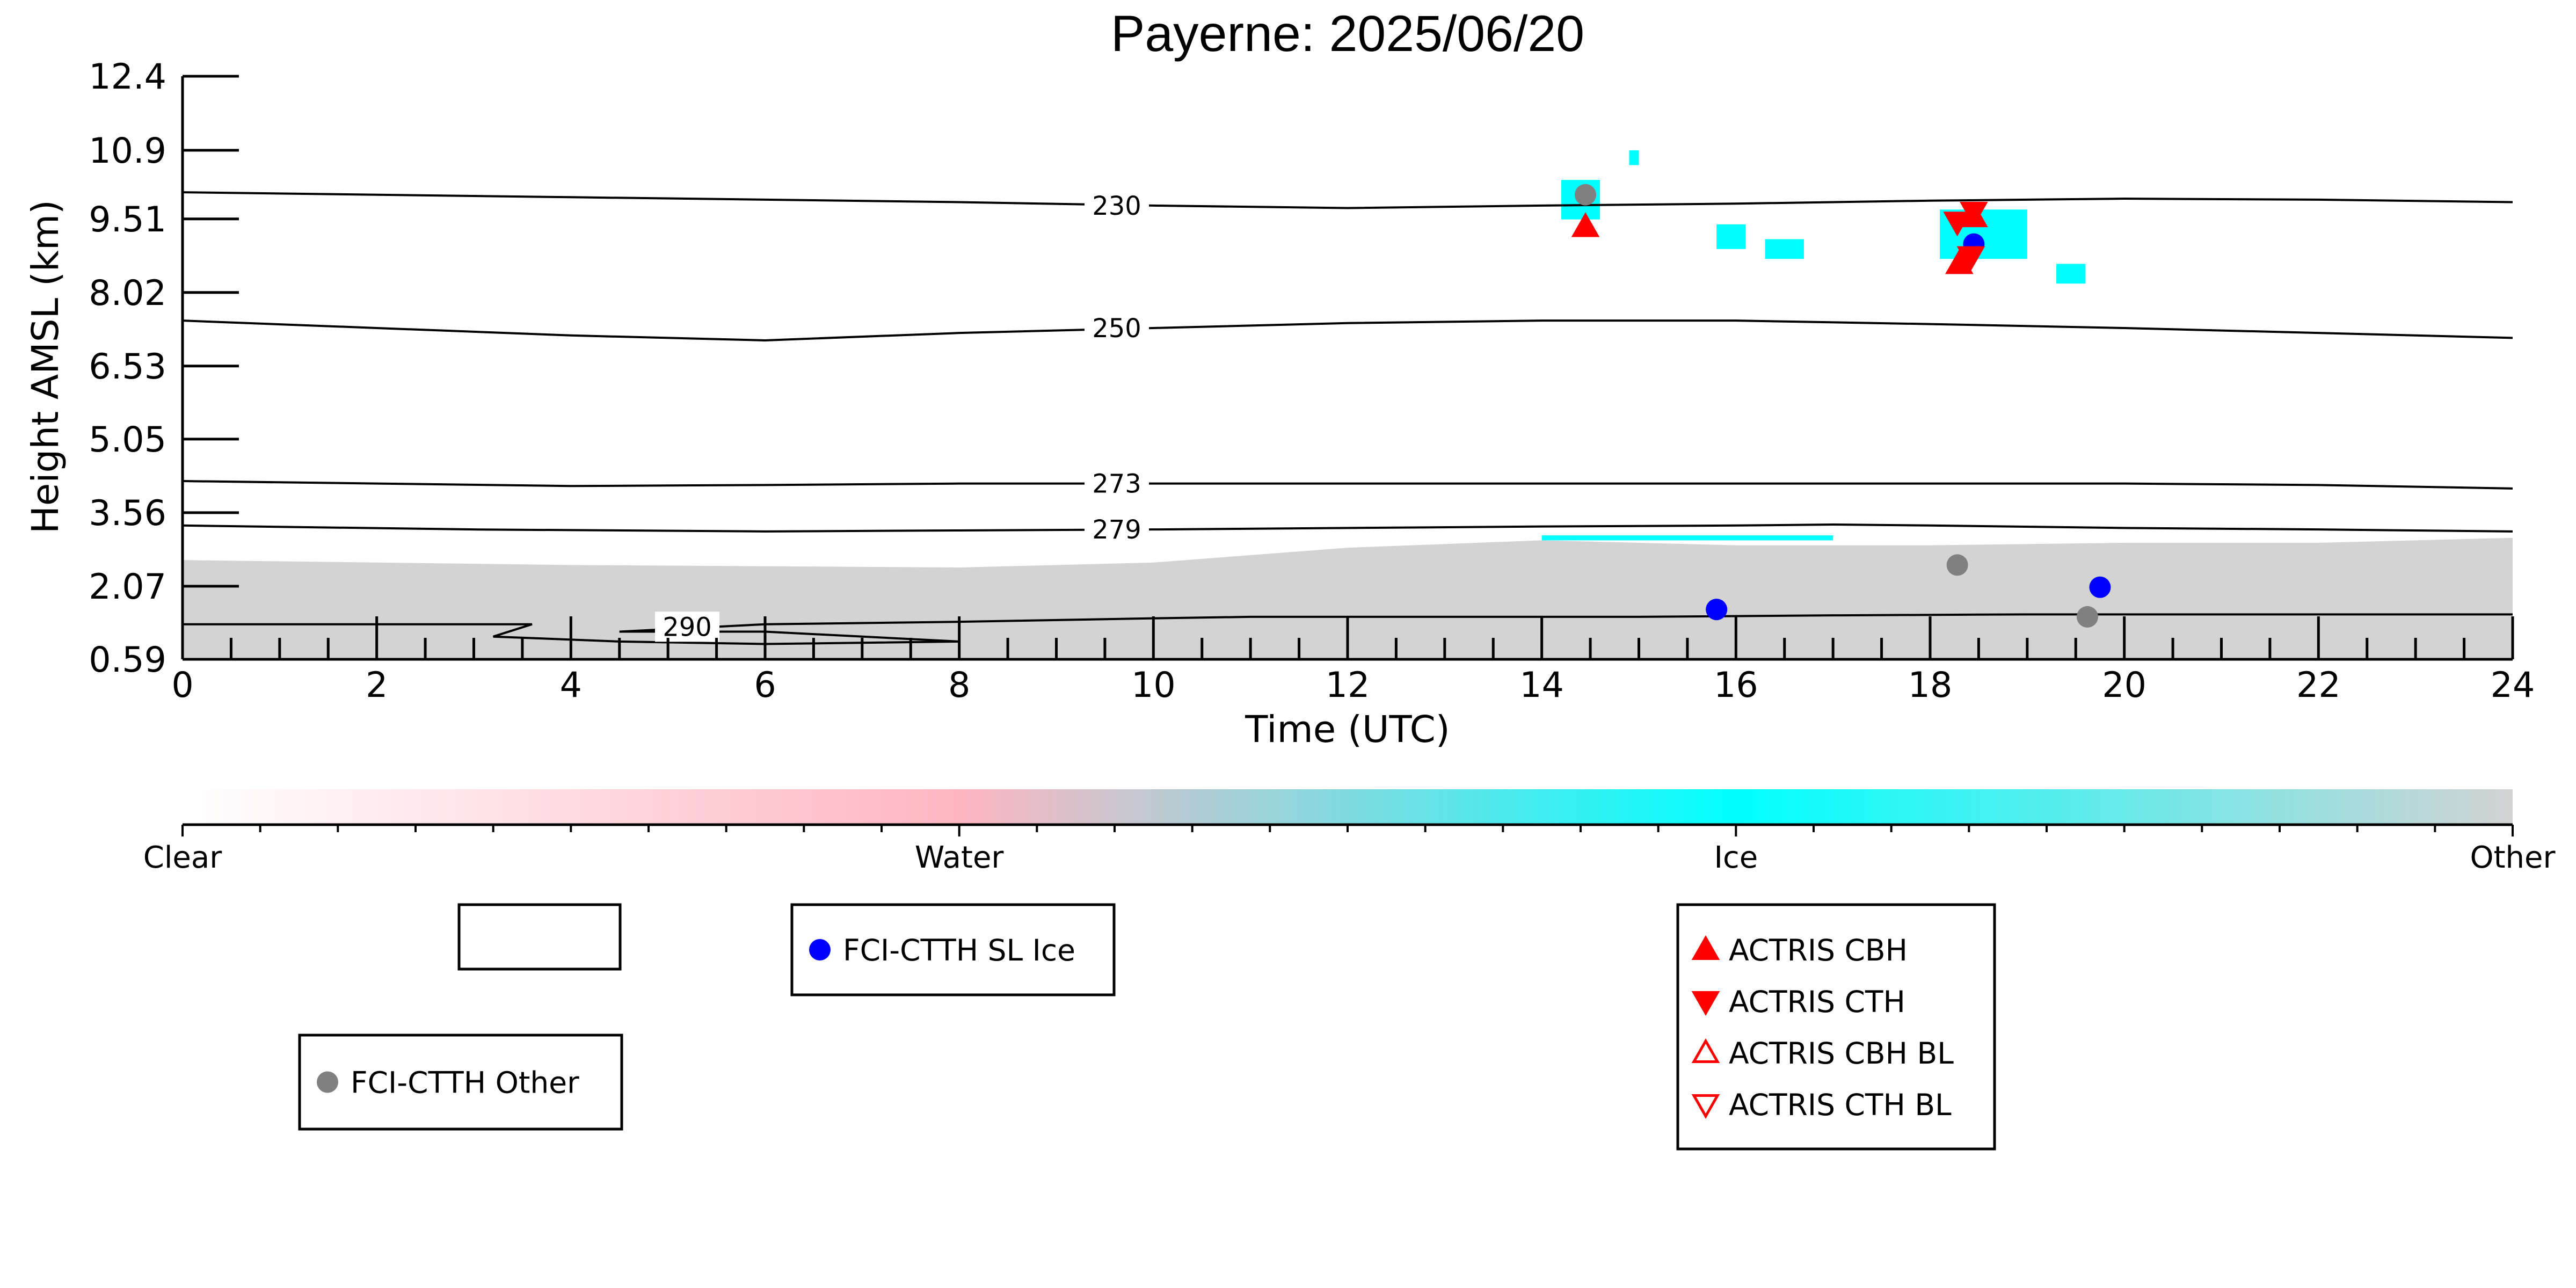 The image size is (2576, 1288). I want to click on legend-label: ACTRIS CBH, so click(1818, 950).